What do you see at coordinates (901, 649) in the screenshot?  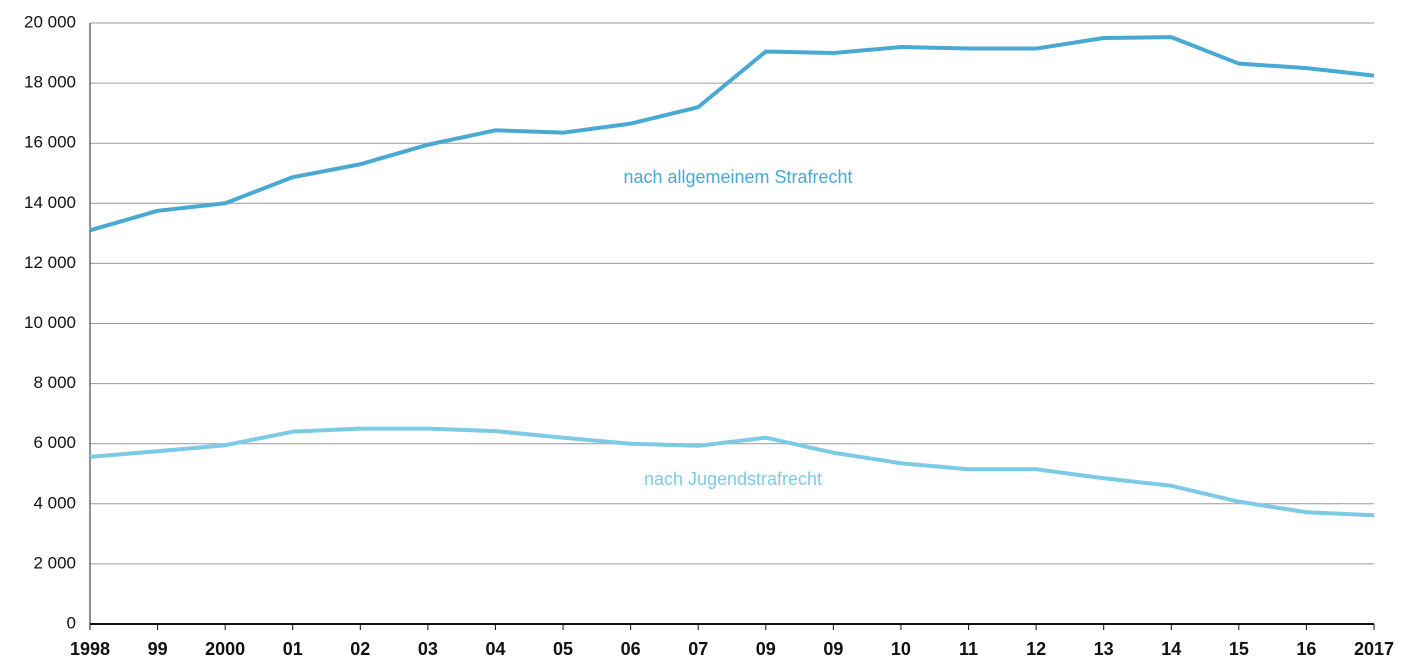 I see `x-tick-label: 10` at bounding box center [901, 649].